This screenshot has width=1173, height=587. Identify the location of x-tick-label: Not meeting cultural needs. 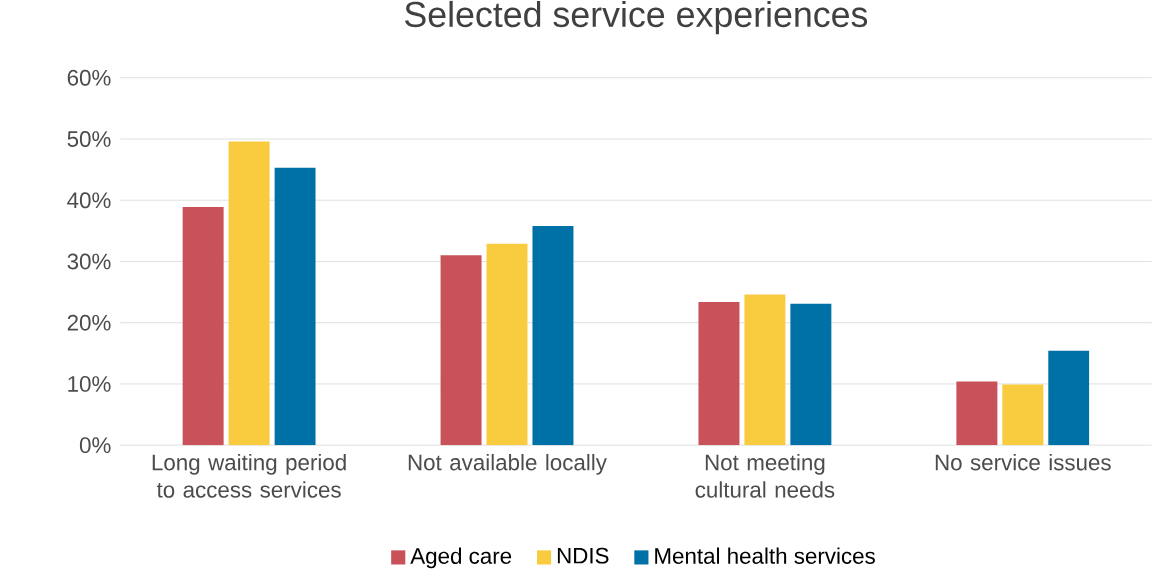
(765, 476).